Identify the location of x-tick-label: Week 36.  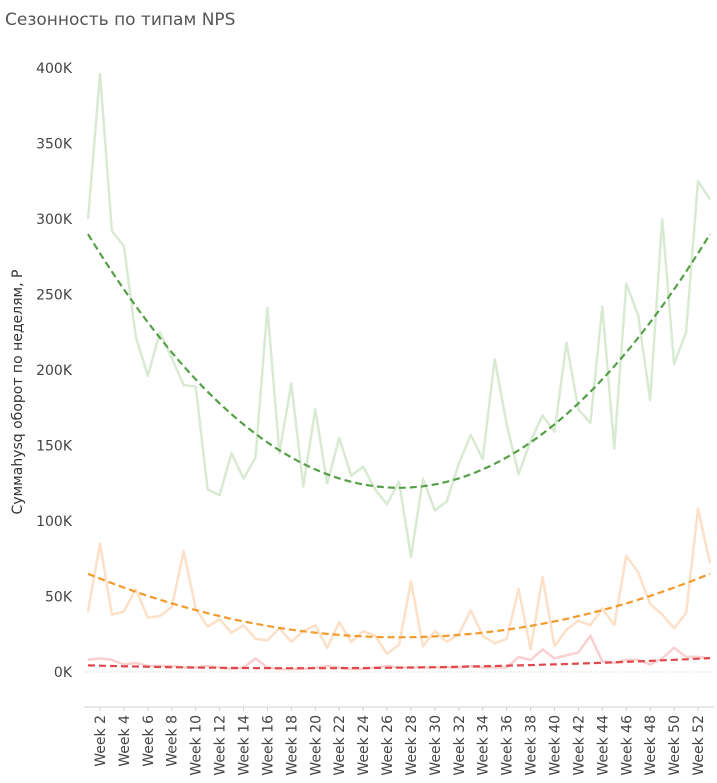
(508, 745).